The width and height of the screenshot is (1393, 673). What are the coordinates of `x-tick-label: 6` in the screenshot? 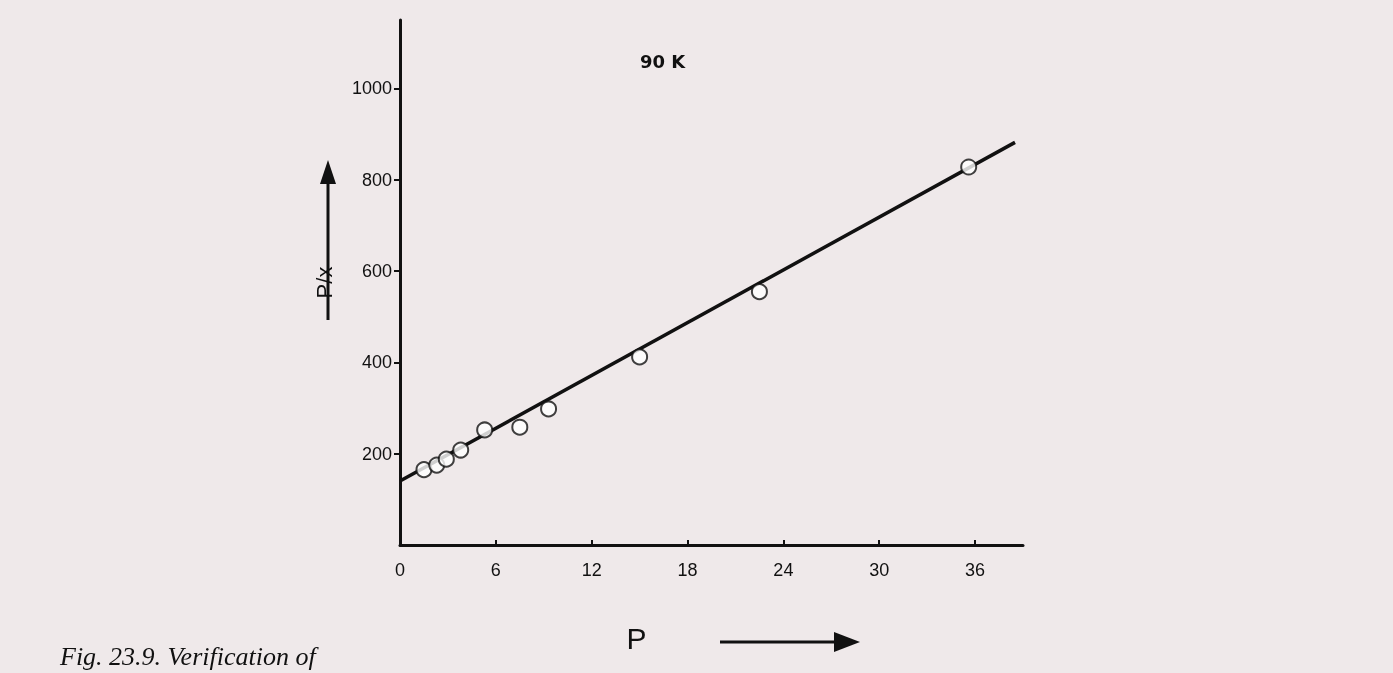 It's located at (495, 570).